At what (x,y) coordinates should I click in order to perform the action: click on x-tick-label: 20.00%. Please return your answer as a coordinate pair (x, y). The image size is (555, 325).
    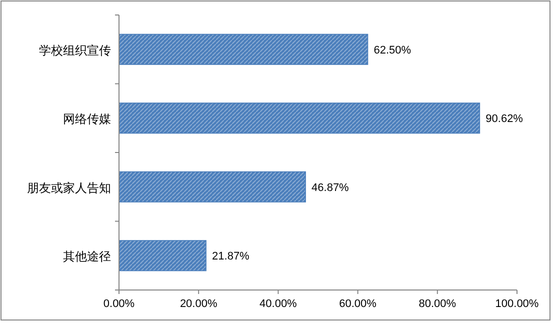
    Looking at the image, I should click on (199, 304).